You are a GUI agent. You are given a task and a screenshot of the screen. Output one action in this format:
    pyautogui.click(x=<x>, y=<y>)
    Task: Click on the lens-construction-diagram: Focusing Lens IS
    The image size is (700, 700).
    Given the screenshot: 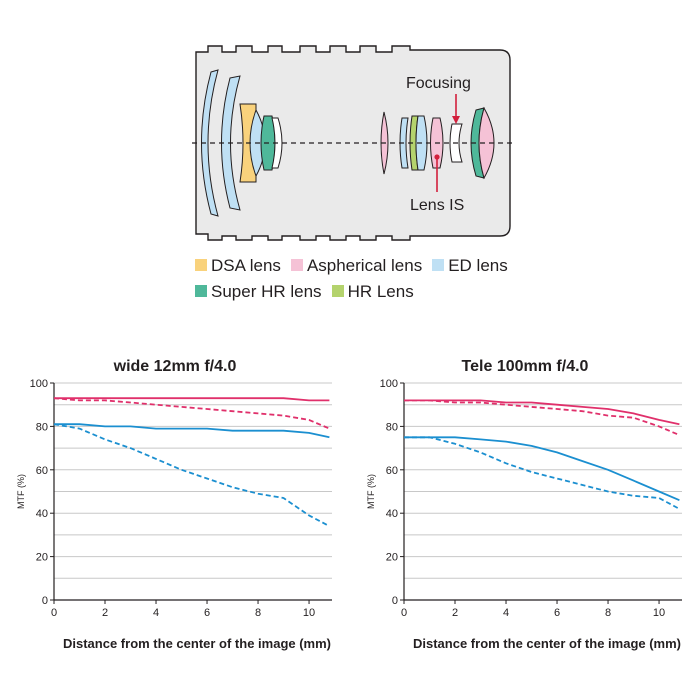 What is the action you would take?
    pyautogui.click(x=352, y=143)
    